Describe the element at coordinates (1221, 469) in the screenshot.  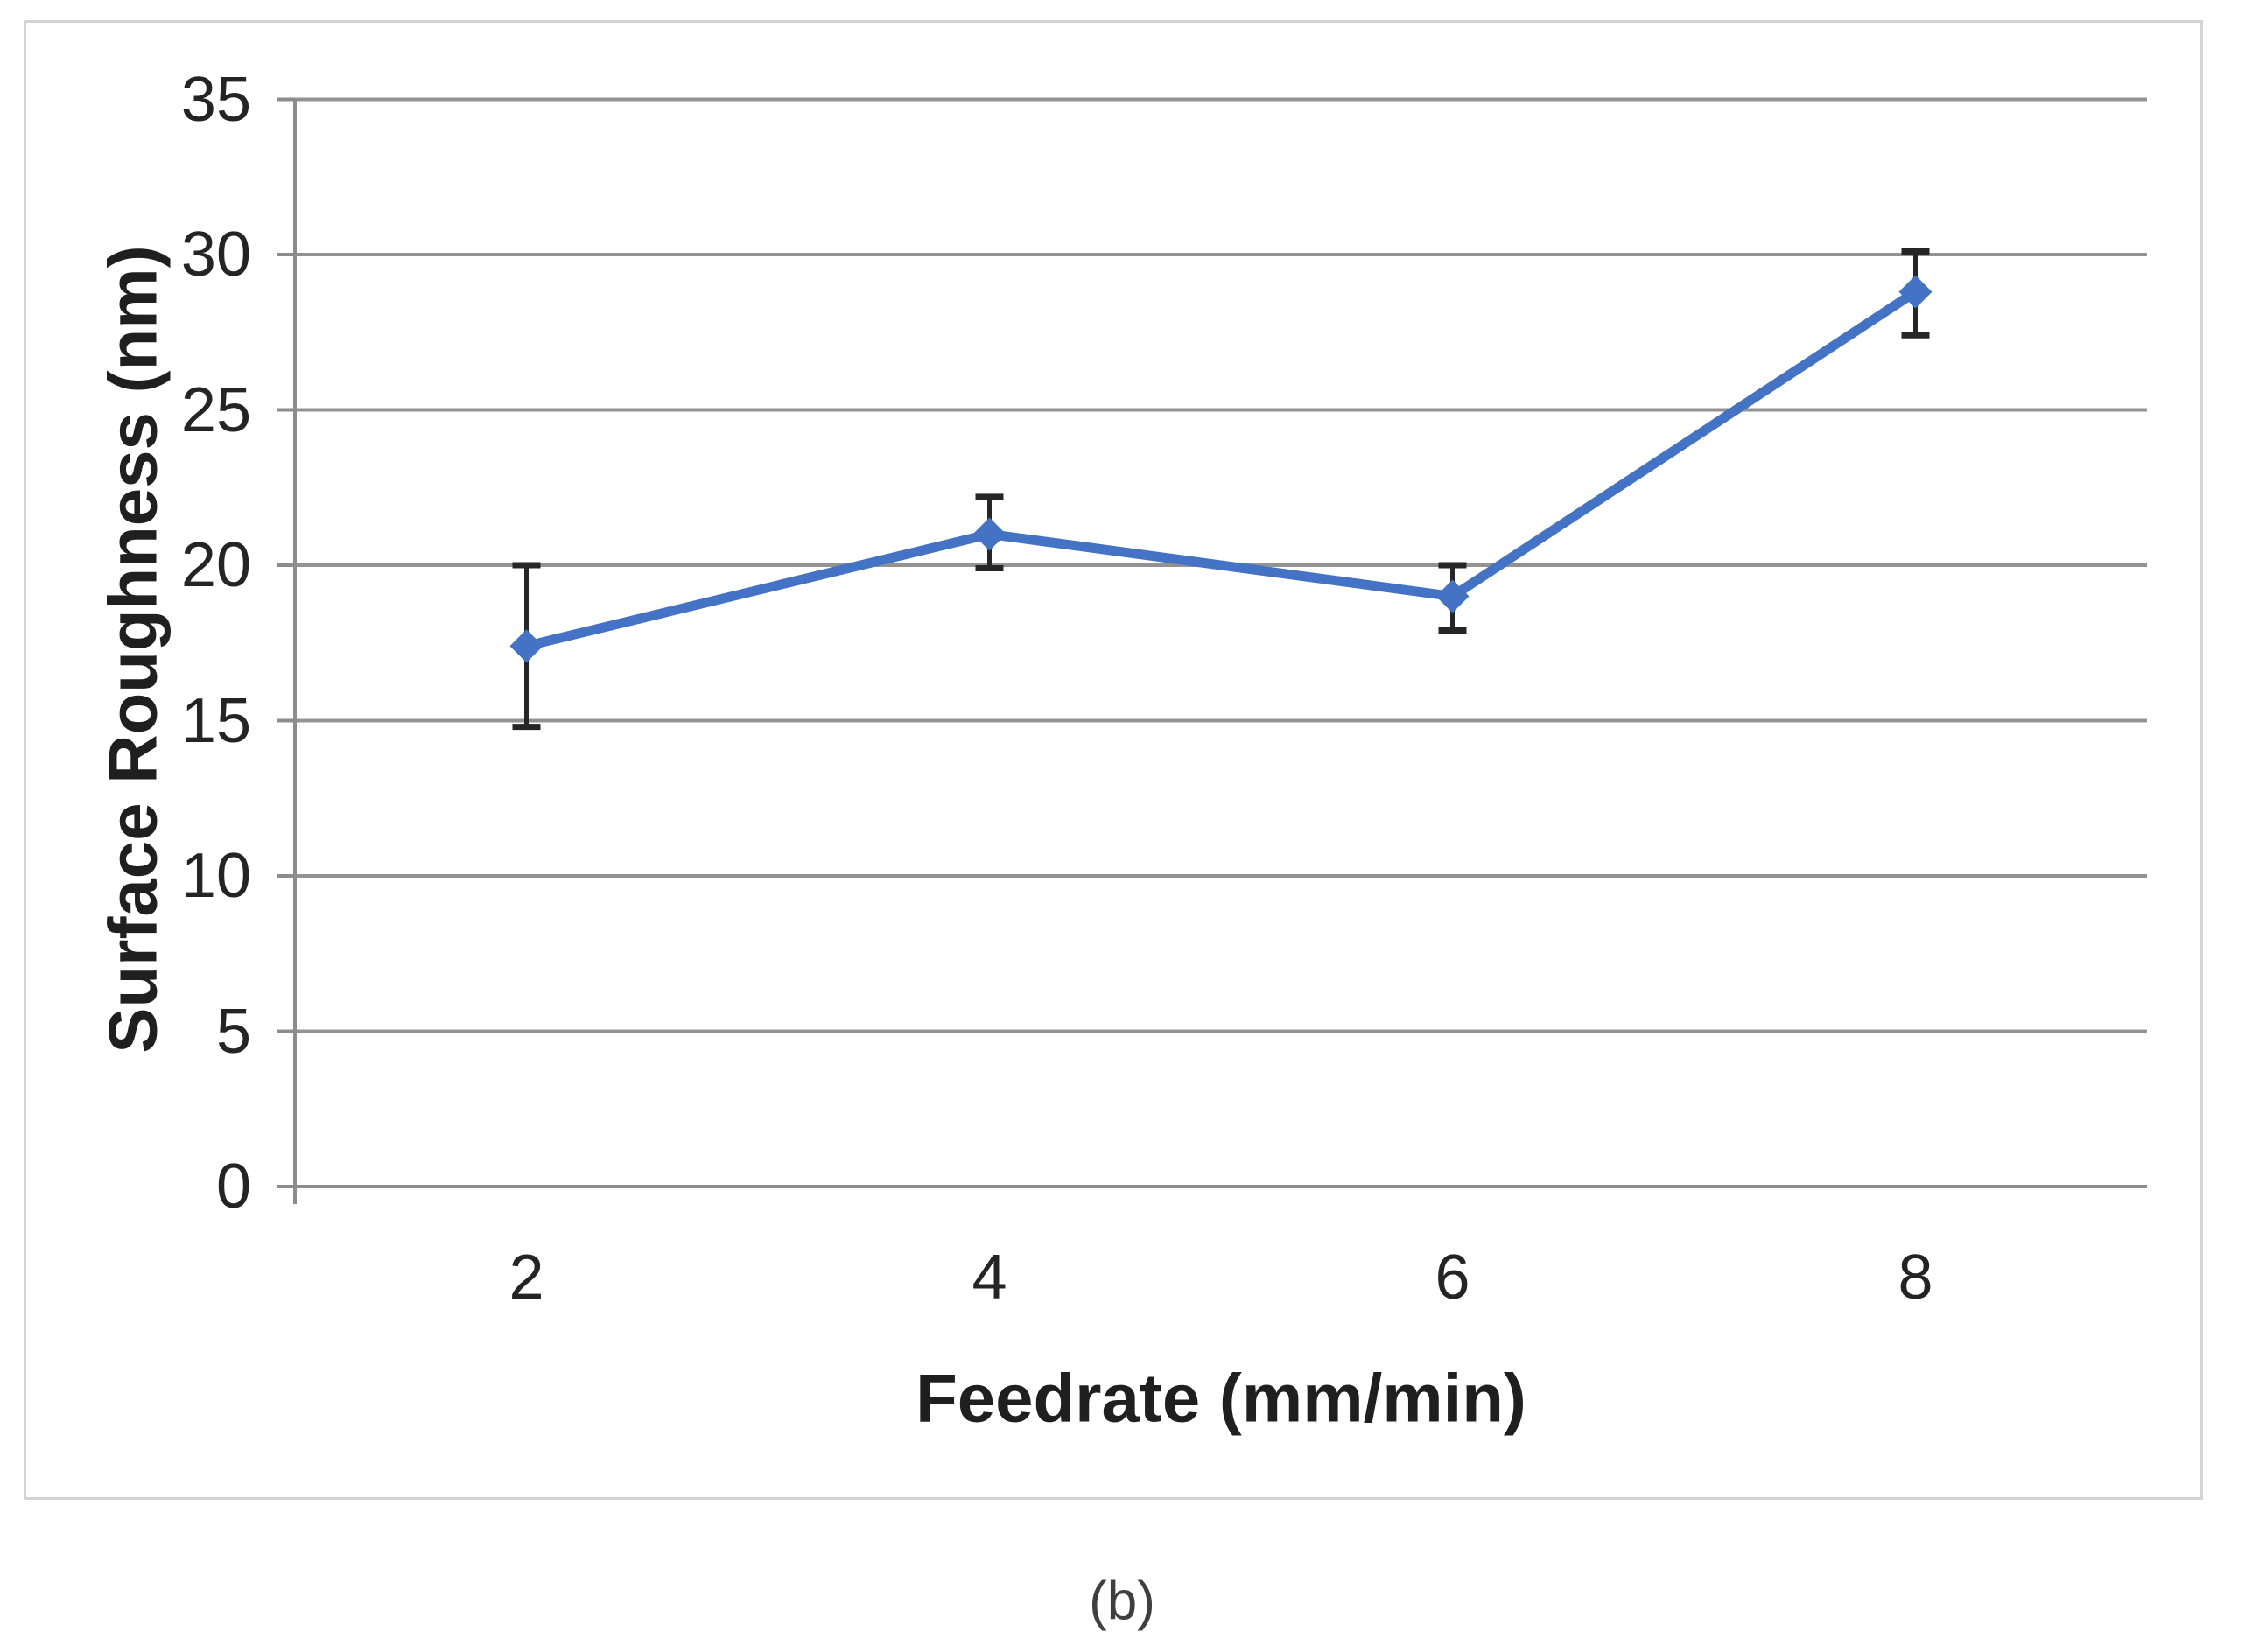
I see `series-line` at that location.